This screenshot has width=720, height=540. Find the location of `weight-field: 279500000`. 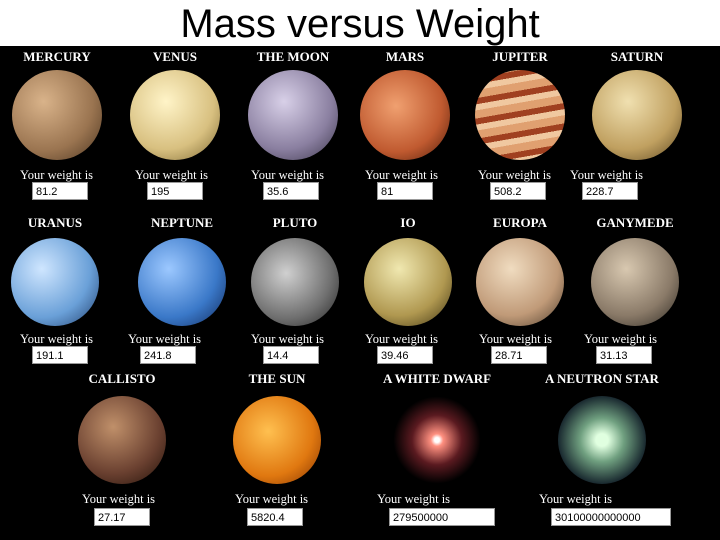

weight-field: 279500000 is located at coordinates (442, 517).